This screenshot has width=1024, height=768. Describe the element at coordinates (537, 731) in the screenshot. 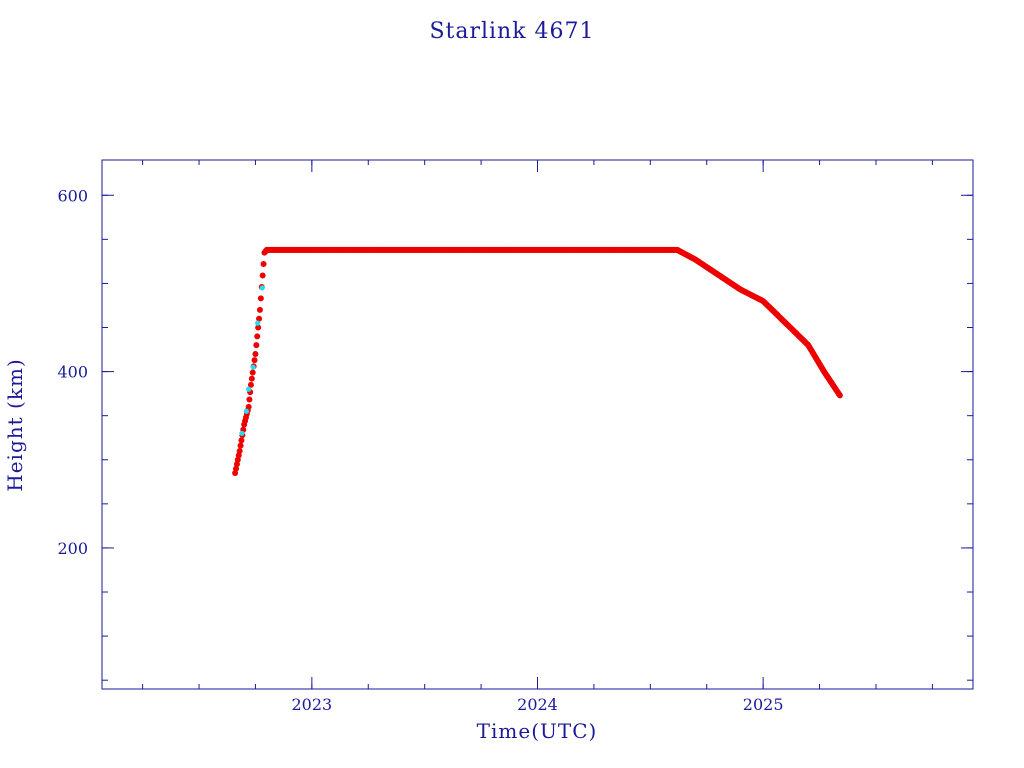

I see `x-axis-label: Time(UTC)` at that location.